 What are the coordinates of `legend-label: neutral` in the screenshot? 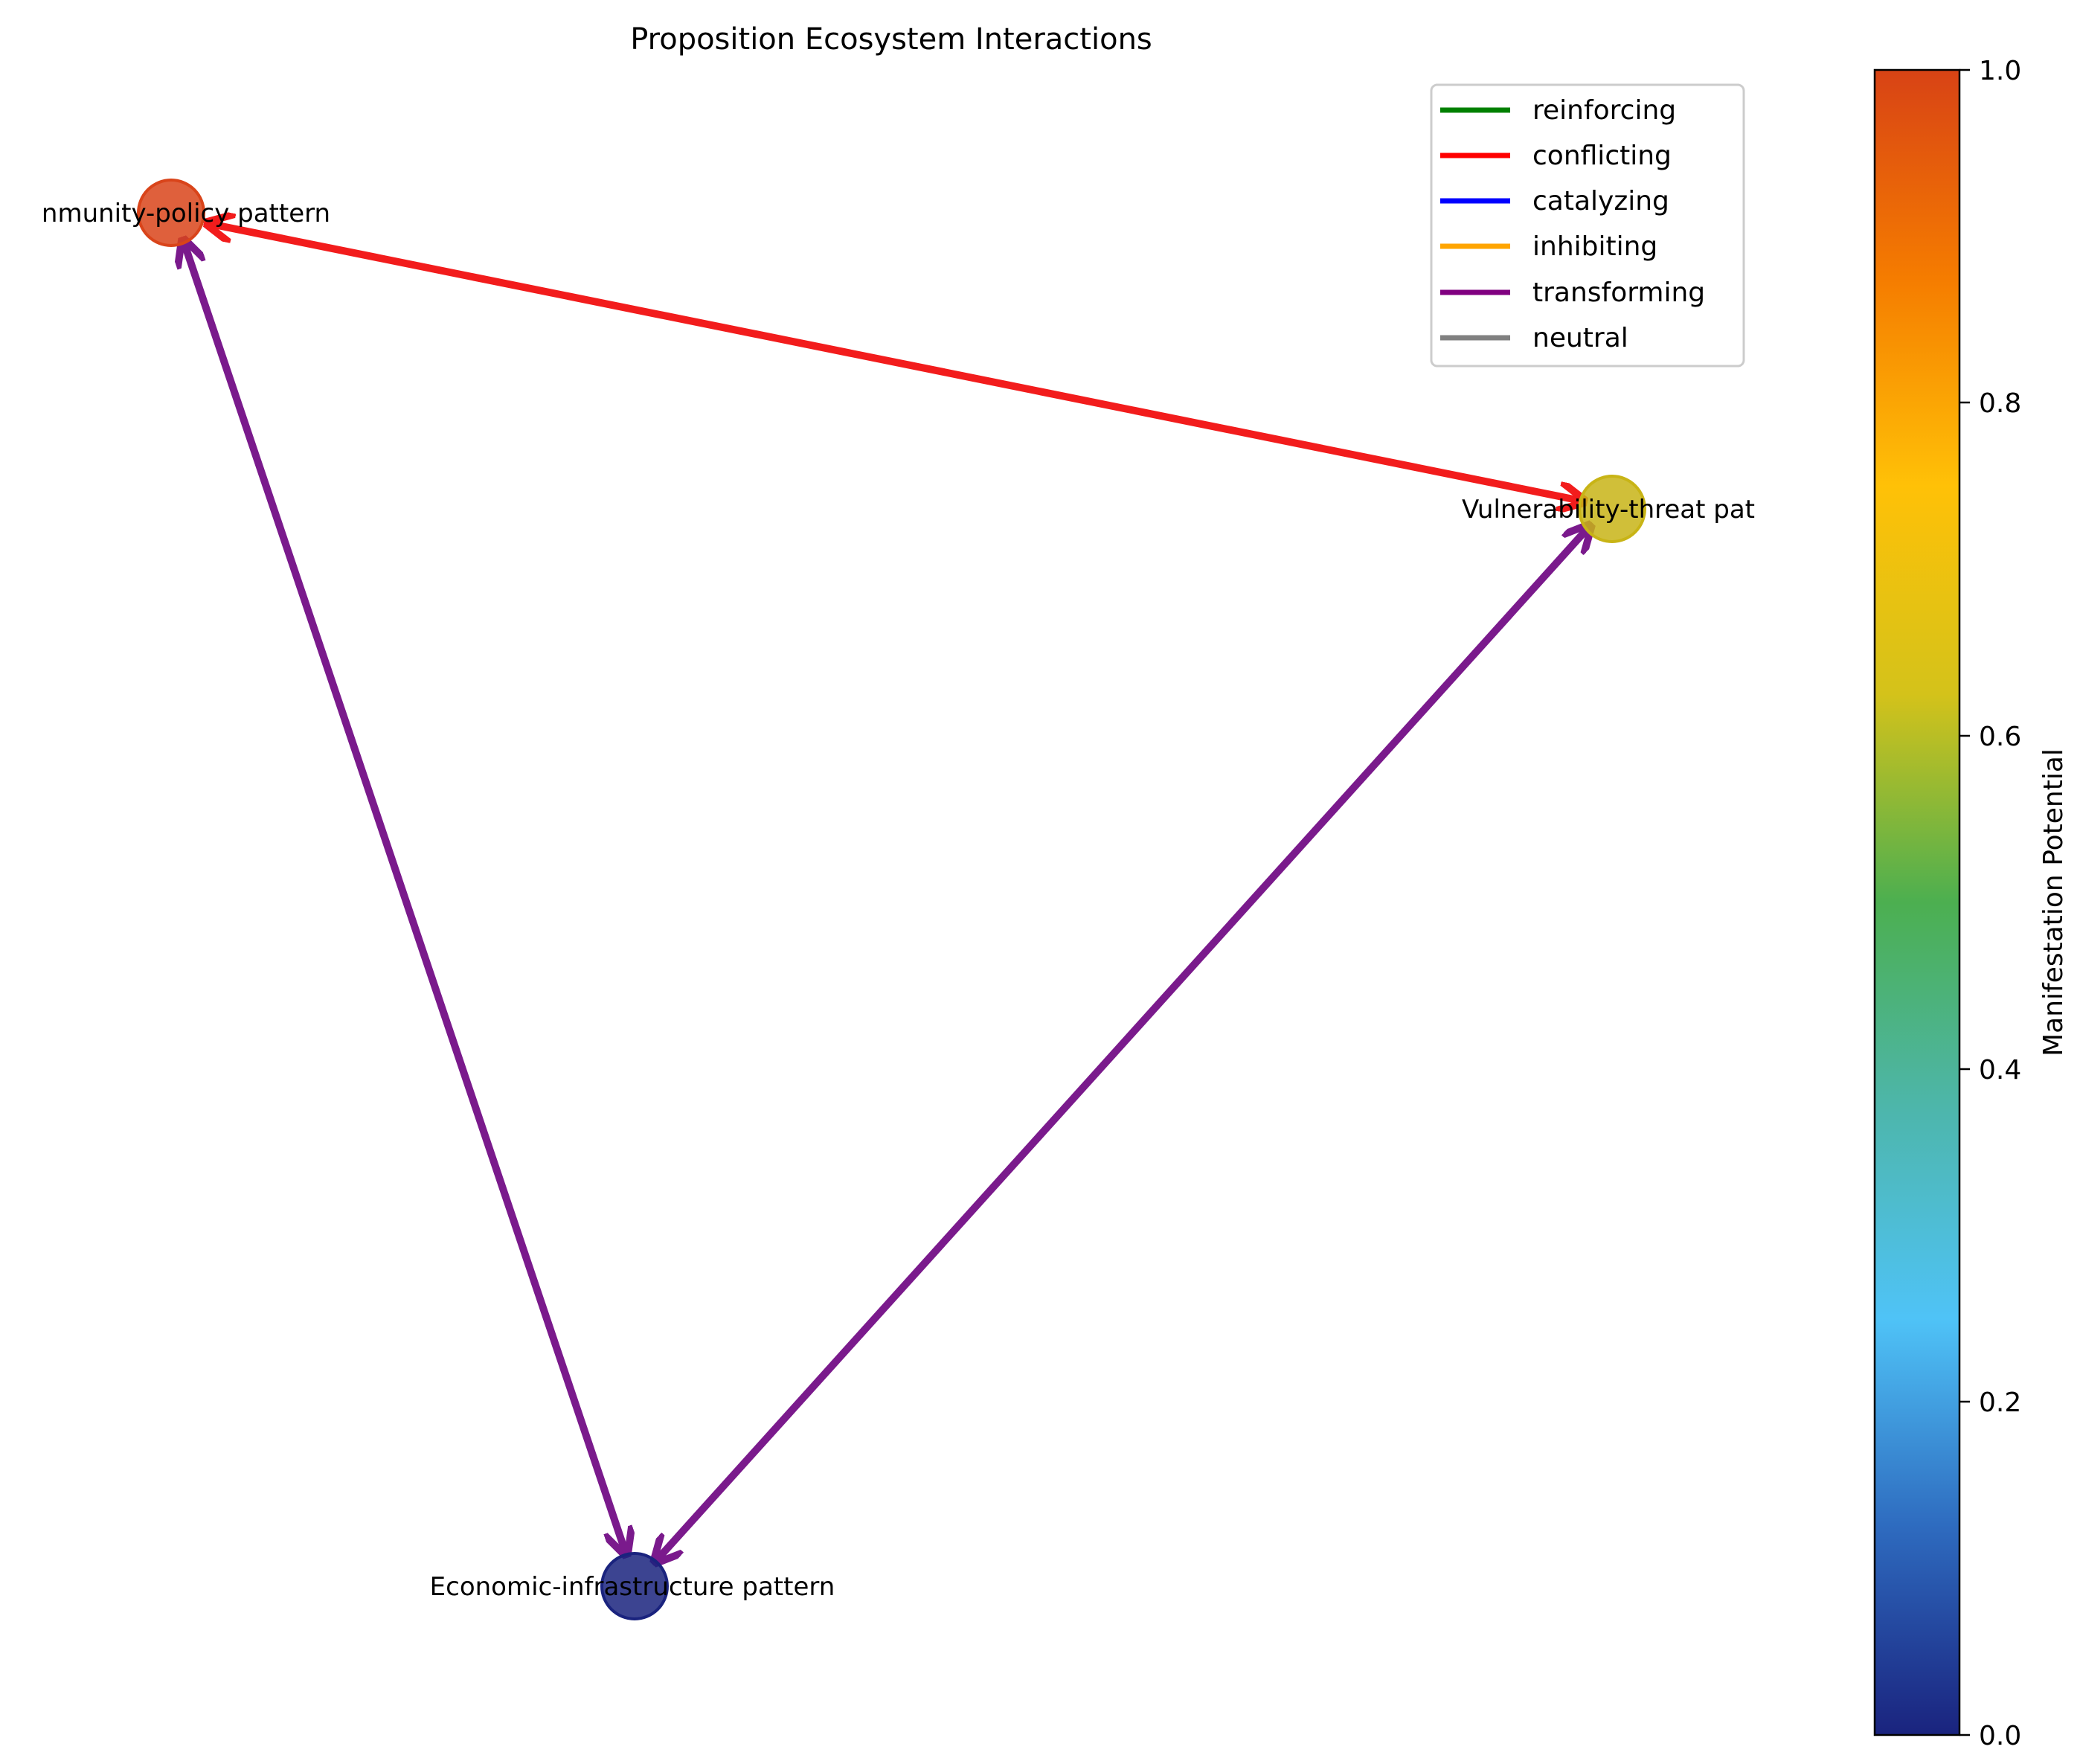 It's located at (1580, 338).